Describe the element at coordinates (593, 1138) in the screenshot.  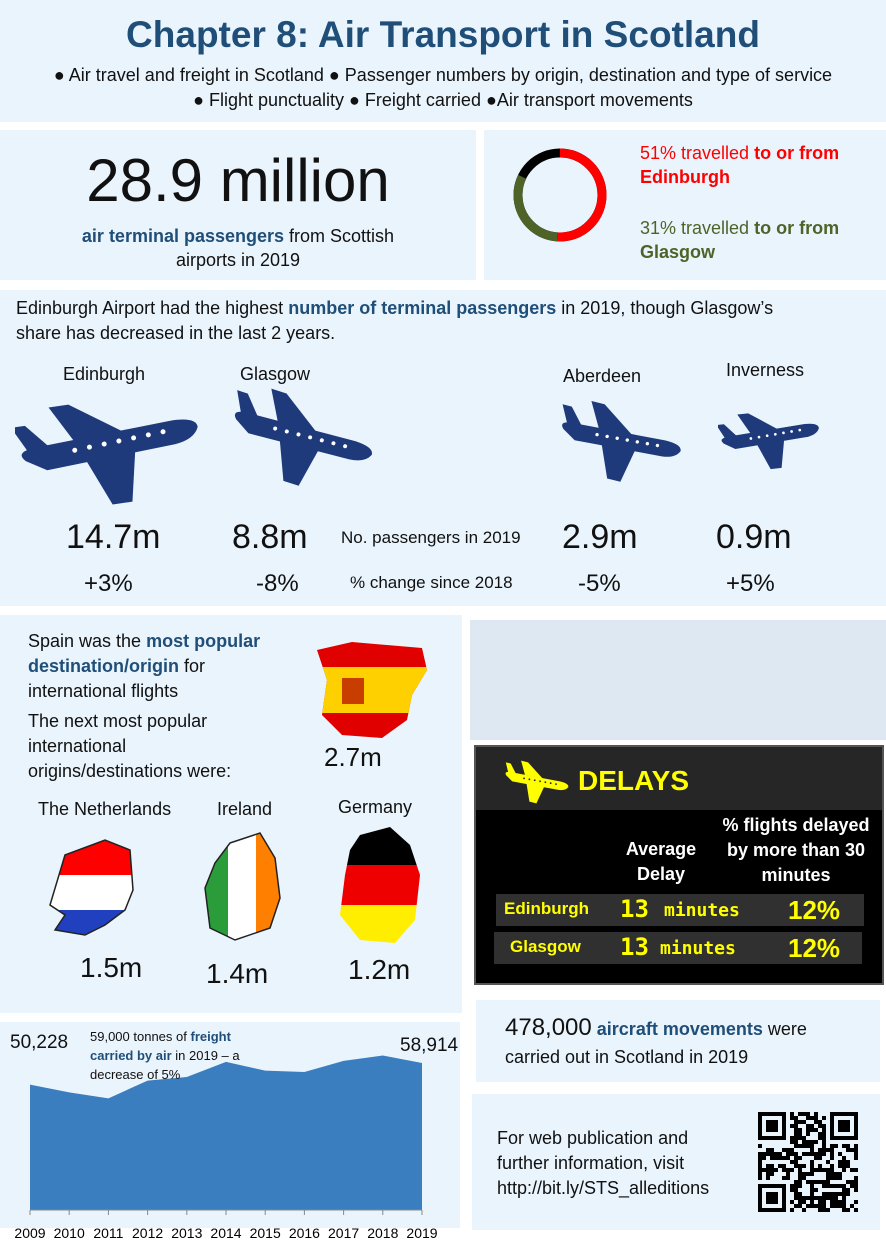
I see `web-line1: For web publication and` at that location.